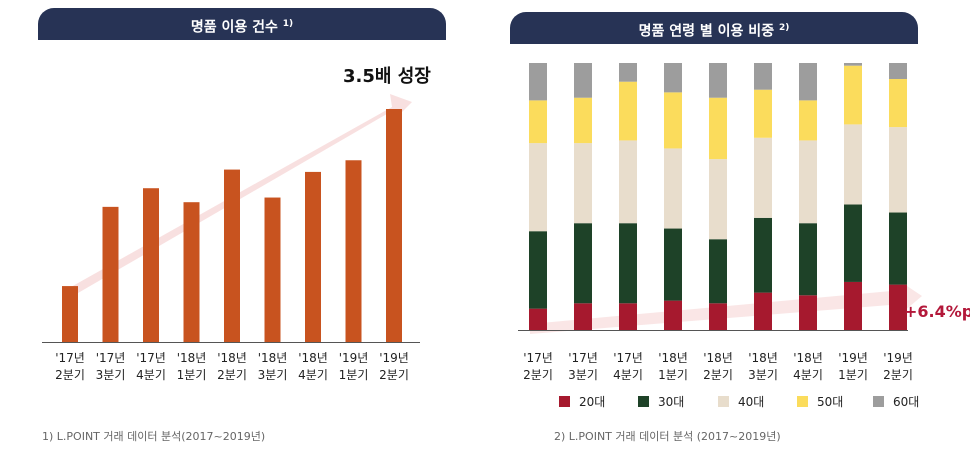 Image resolution: width=970 pixels, height=456 pixels. I want to click on left-growth-label: 3.5배 성장, so click(387, 76).